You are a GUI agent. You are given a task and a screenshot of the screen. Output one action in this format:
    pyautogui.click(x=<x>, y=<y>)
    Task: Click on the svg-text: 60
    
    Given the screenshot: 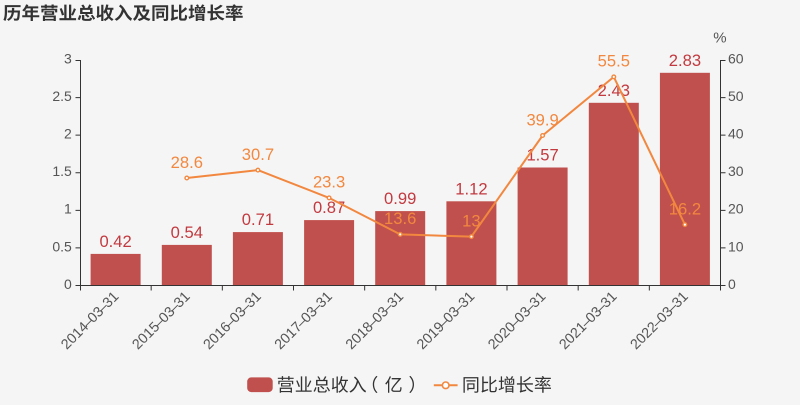 What is the action you would take?
    pyautogui.click(x=736, y=58)
    